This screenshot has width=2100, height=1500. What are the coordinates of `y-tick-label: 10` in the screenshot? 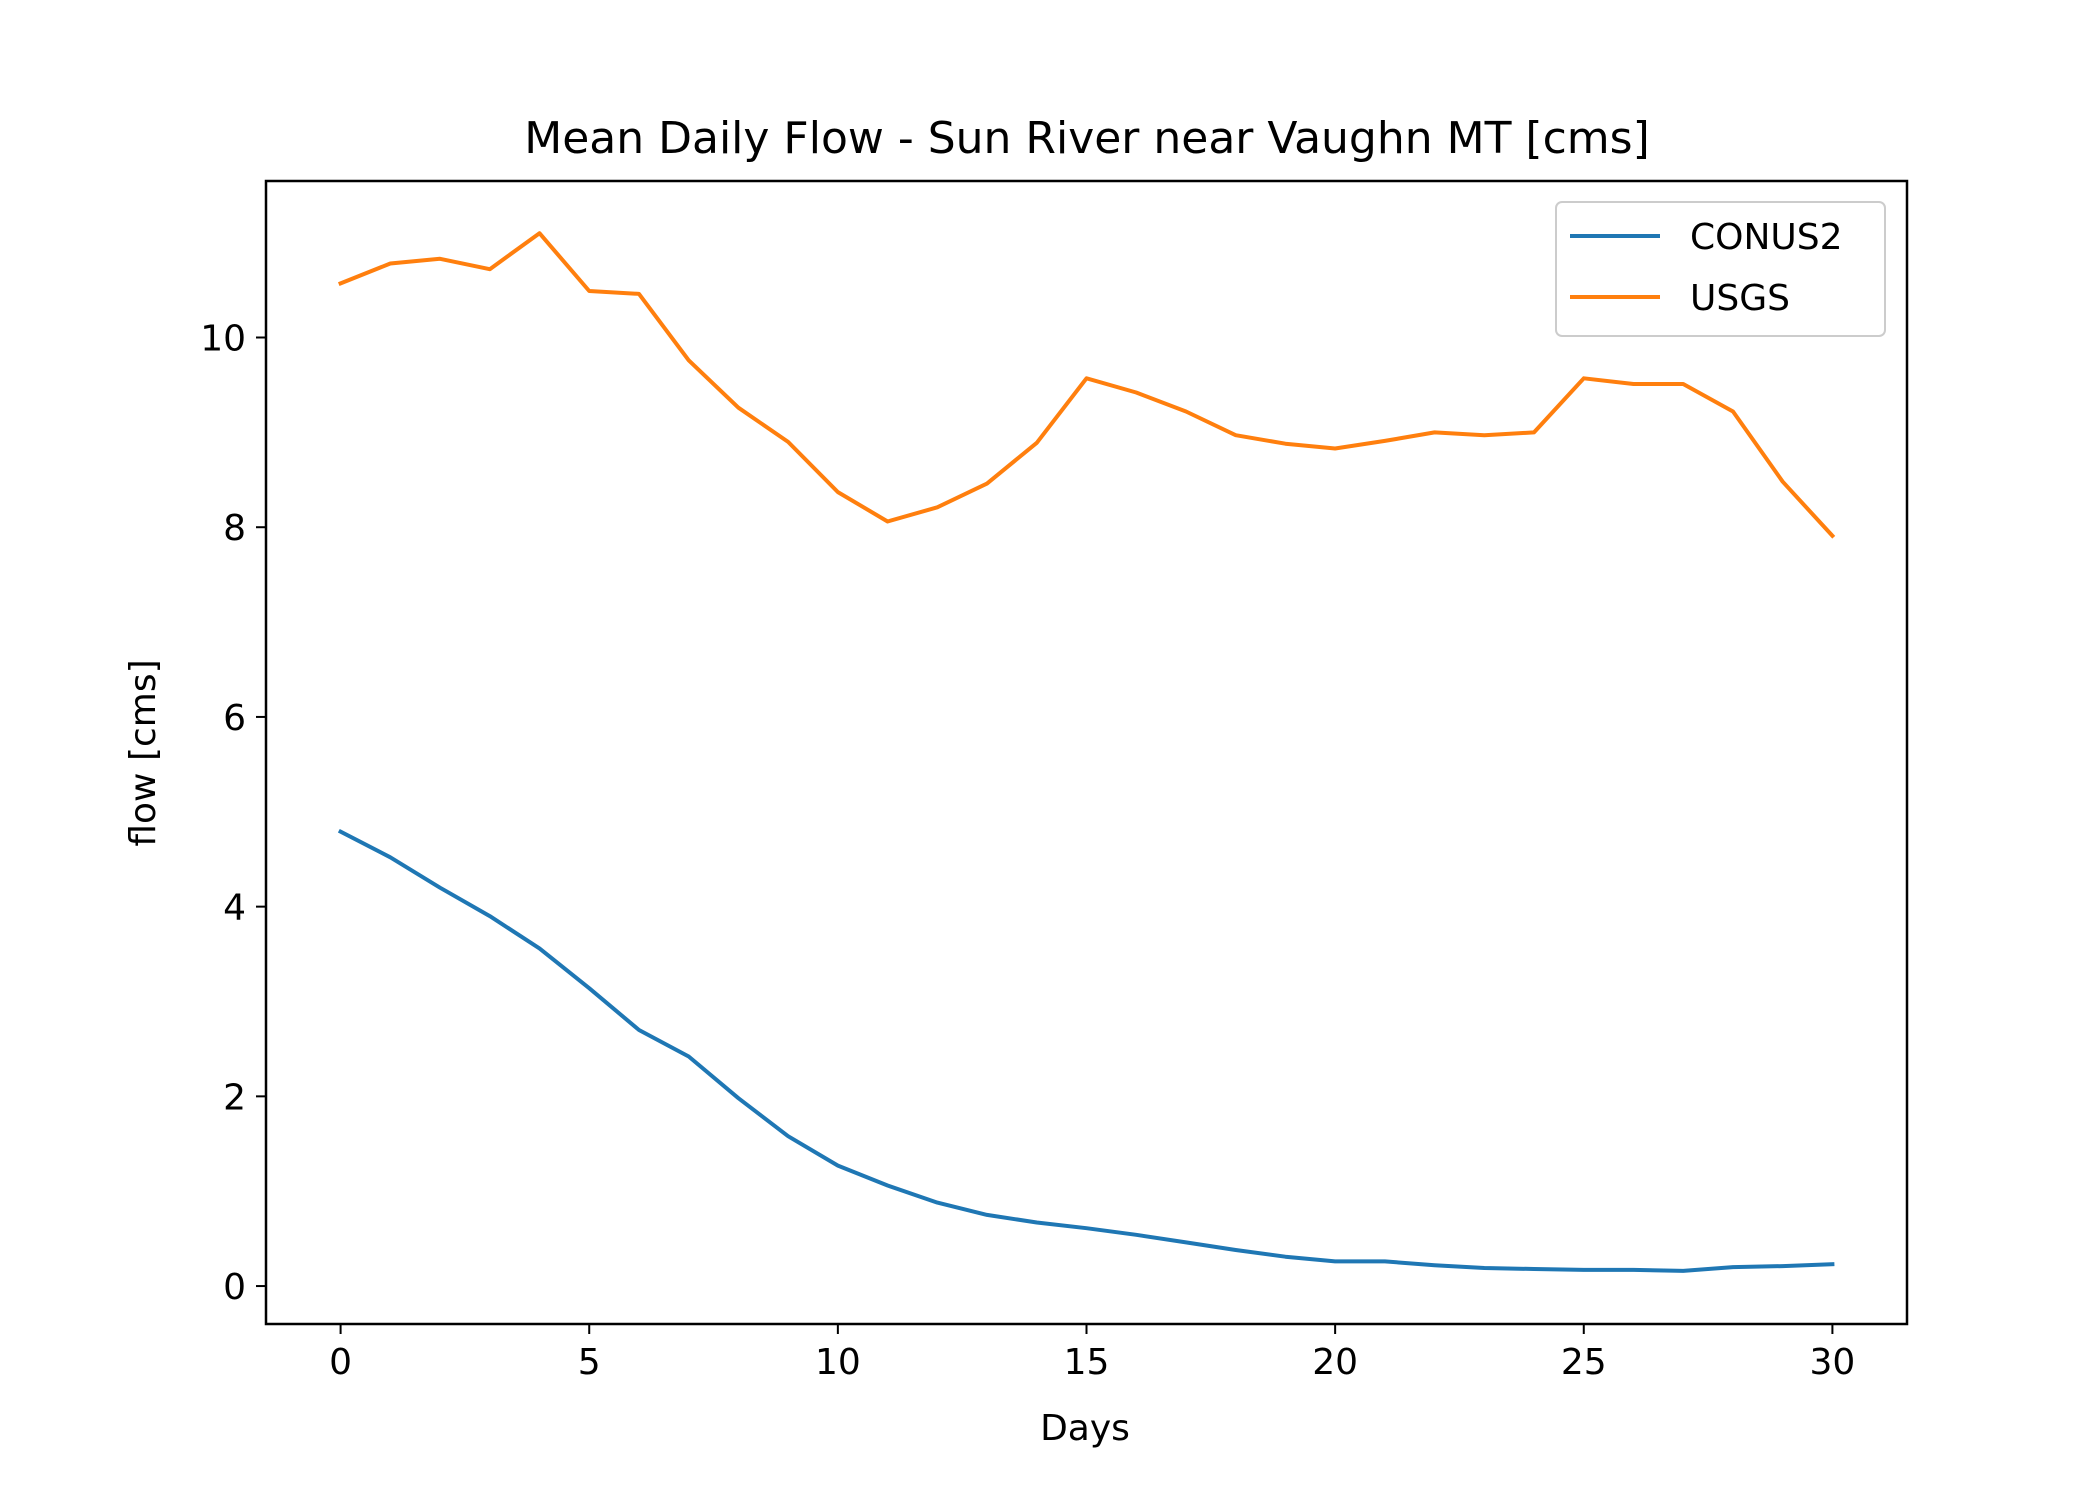 It's located at (223, 339).